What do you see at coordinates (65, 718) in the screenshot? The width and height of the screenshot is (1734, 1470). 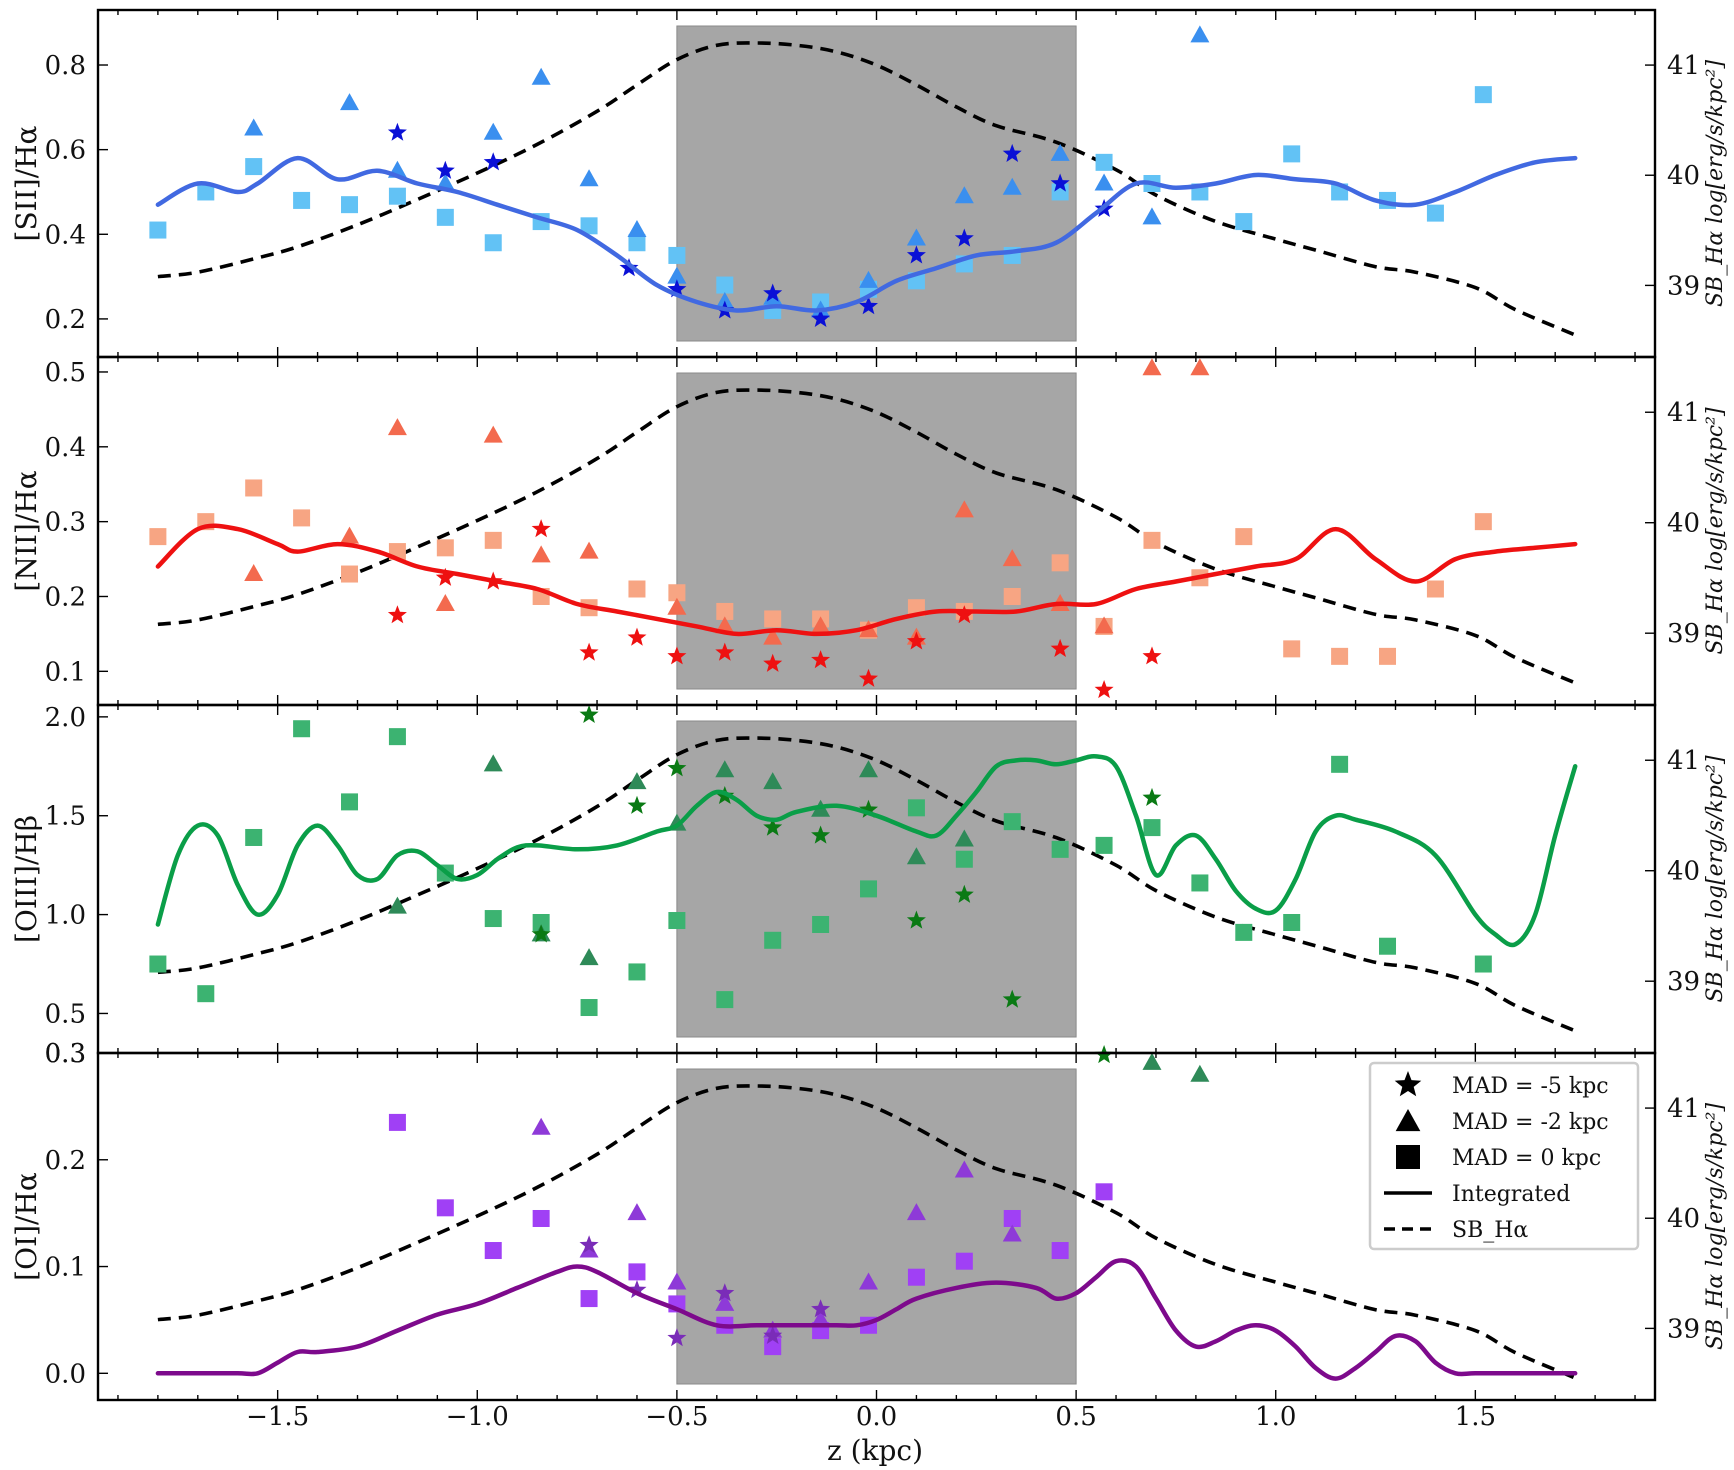 I see `y-tick-label: 2.0` at bounding box center [65, 718].